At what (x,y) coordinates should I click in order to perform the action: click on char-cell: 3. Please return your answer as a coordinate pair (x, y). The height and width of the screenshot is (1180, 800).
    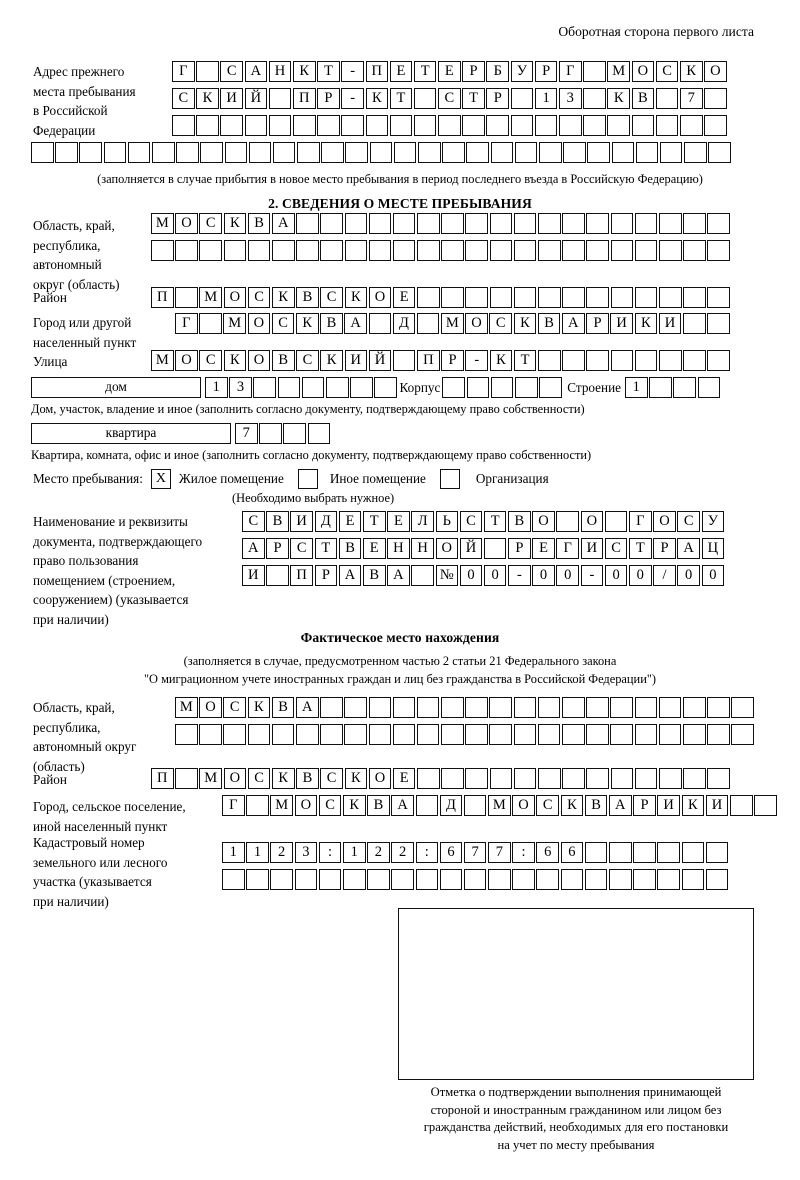
    Looking at the image, I should click on (570, 98).